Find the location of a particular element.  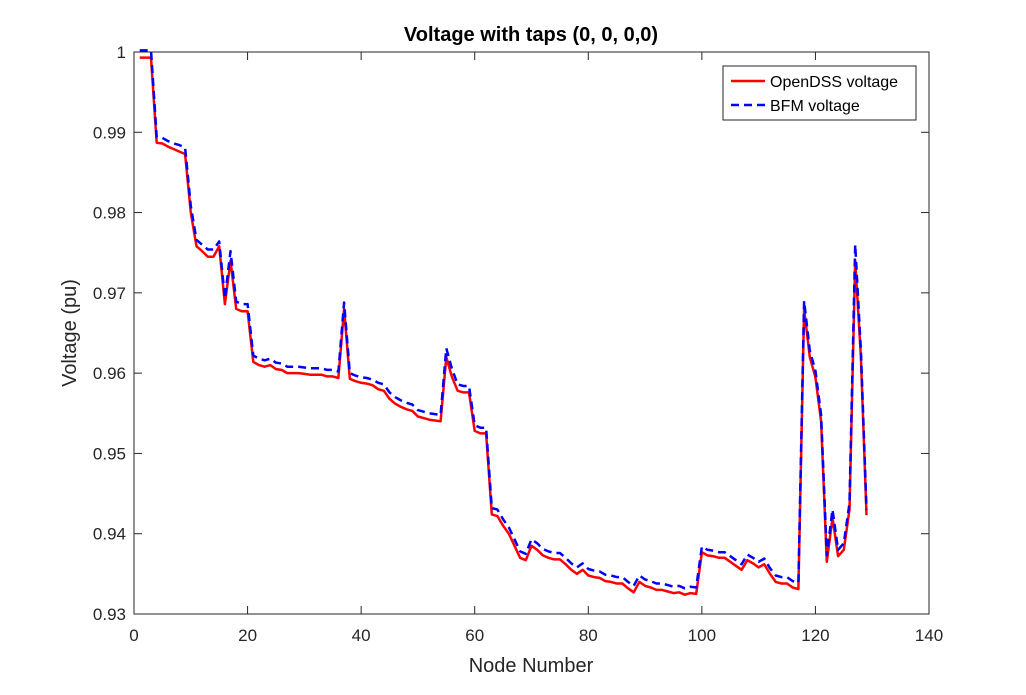

y-tick-label: 0.93 is located at coordinates (109, 614).